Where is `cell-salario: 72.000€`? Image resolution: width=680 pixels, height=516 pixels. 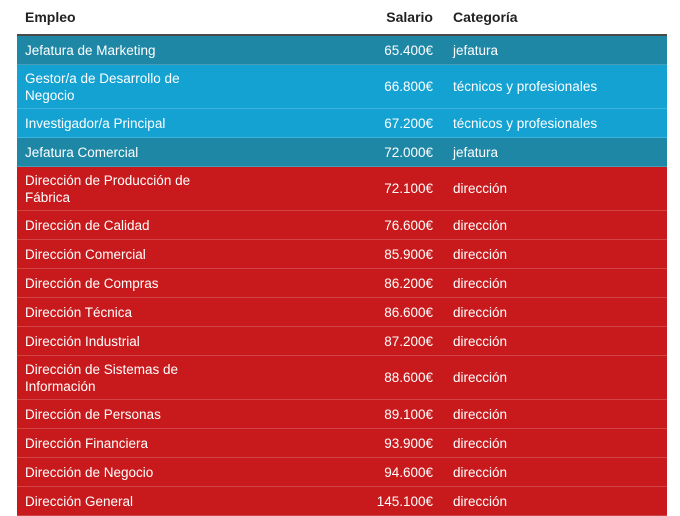 cell-salario: 72.000€ is located at coordinates (347, 152).